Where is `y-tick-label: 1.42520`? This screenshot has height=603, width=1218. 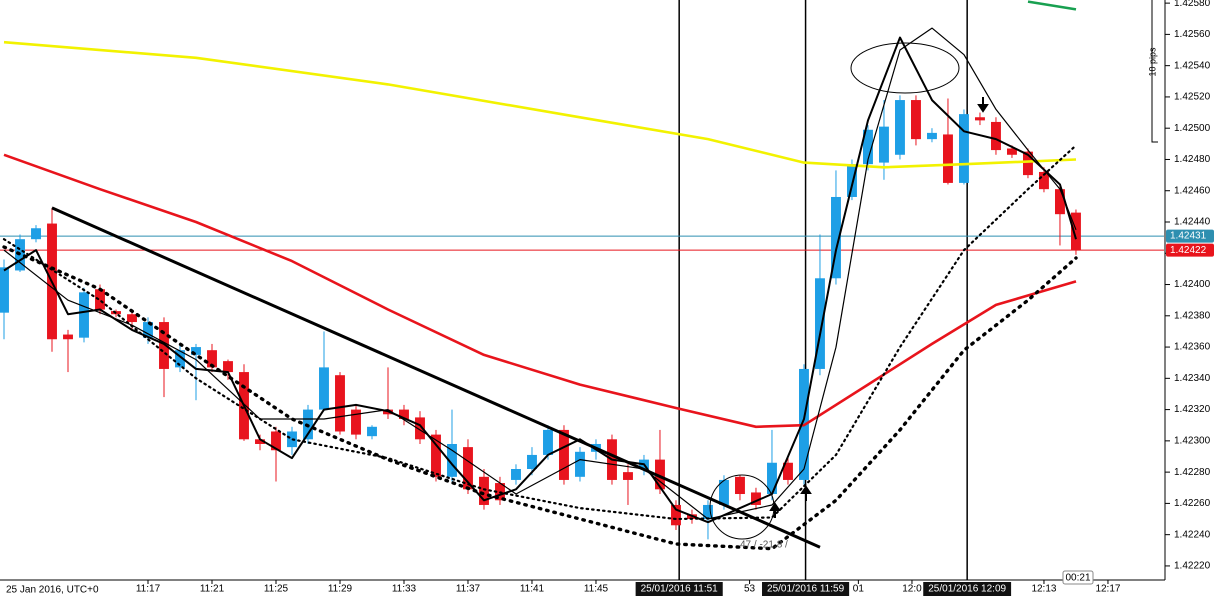 y-tick-label: 1.42520 is located at coordinates (1192, 97).